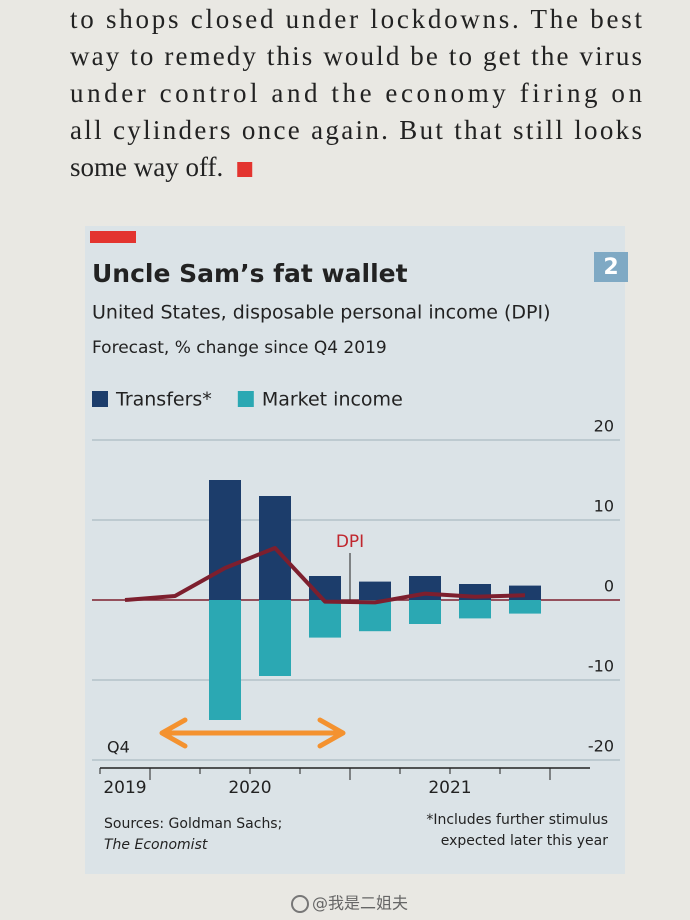 This screenshot has height=920, width=690. What do you see at coordinates (604, 426) in the screenshot?
I see `y-tick-label: 20` at bounding box center [604, 426].